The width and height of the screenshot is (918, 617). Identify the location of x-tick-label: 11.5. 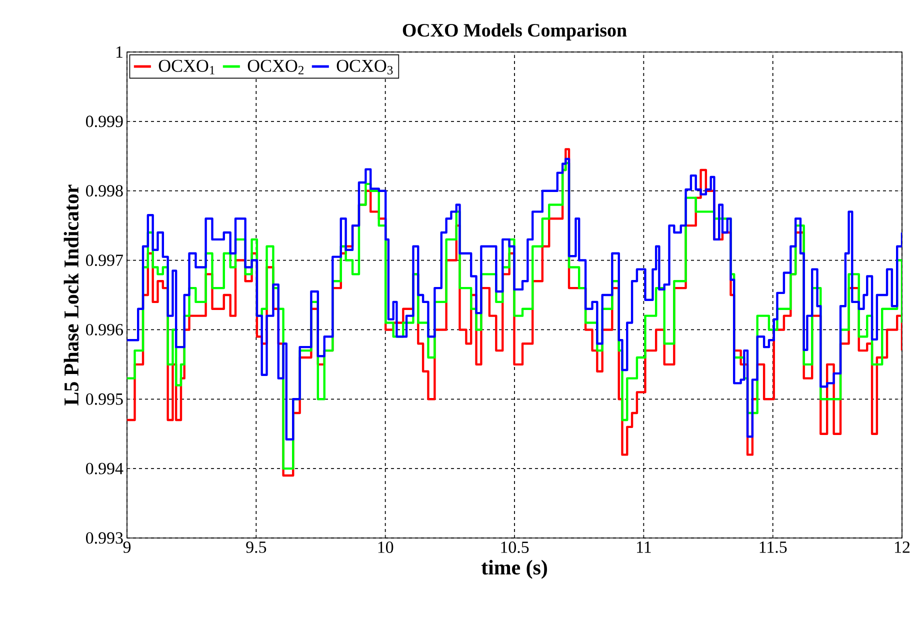
(773, 547).